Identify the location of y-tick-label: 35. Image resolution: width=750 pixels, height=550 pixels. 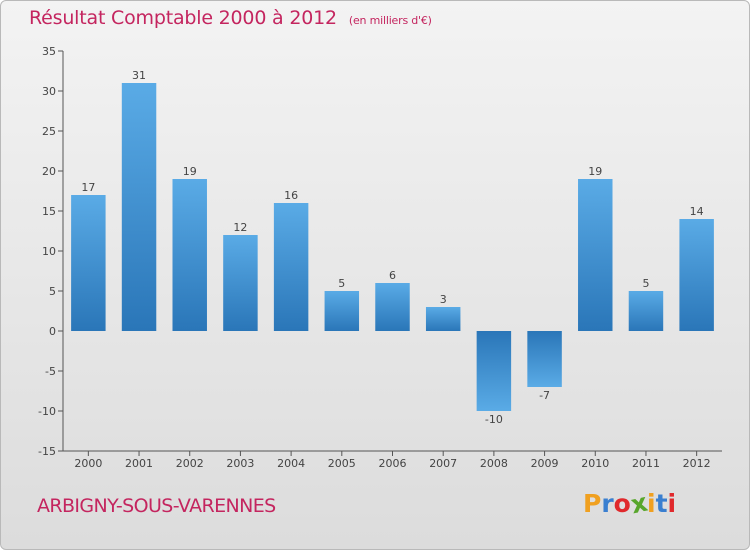
(49, 51).